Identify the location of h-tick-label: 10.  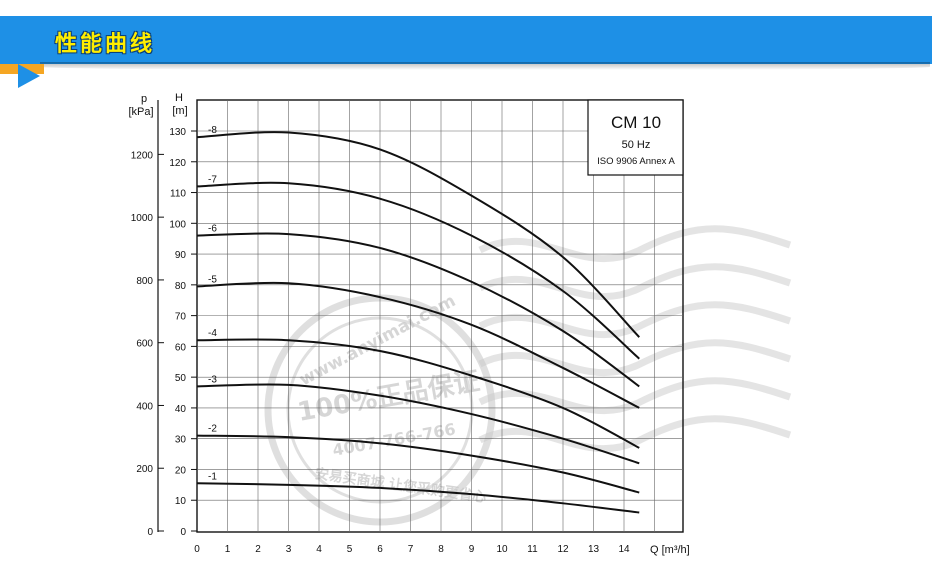
(181, 501).